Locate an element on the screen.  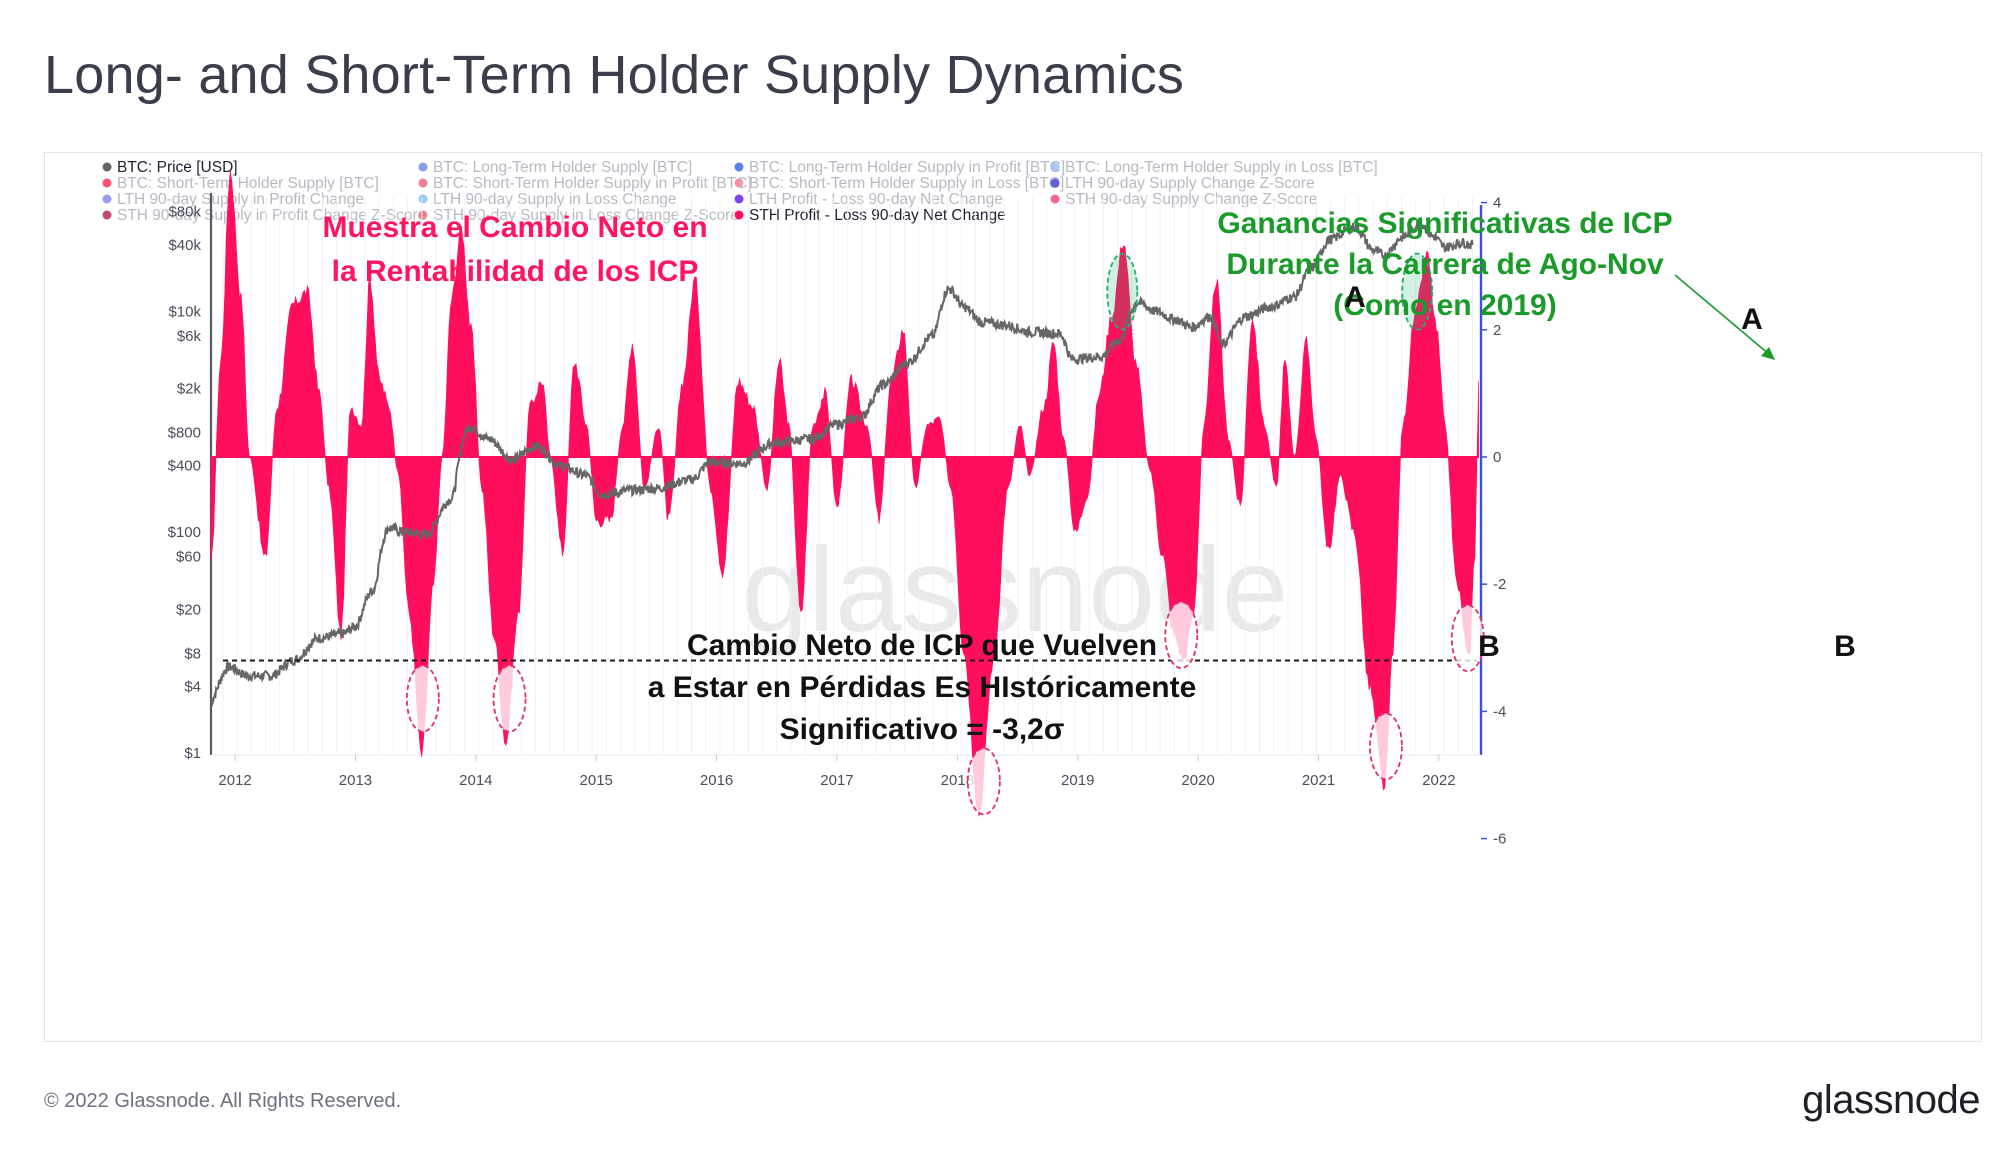
bottom-annotation-line: Cambio Neto de ICP que Vuelven is located at coordinates (922, 645).